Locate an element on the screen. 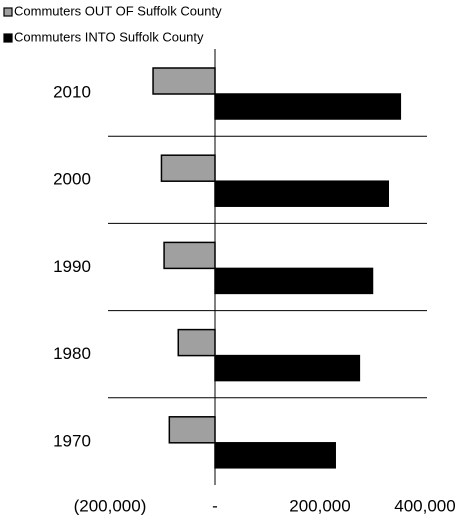 The width and height of the screenshot is (459, 523). x-tick-label: 200,000 is located at coordinates (319, 505).